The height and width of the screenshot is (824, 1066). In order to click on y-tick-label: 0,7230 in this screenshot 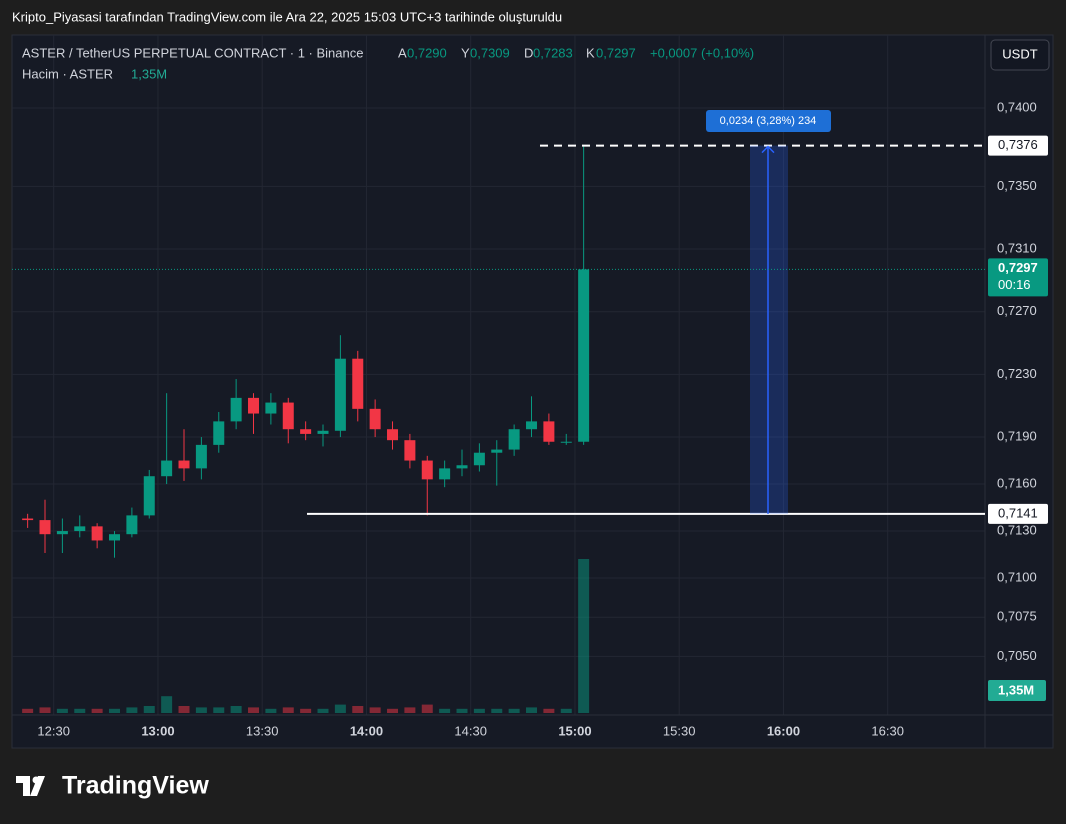, I will do `click(1017, 373)`.